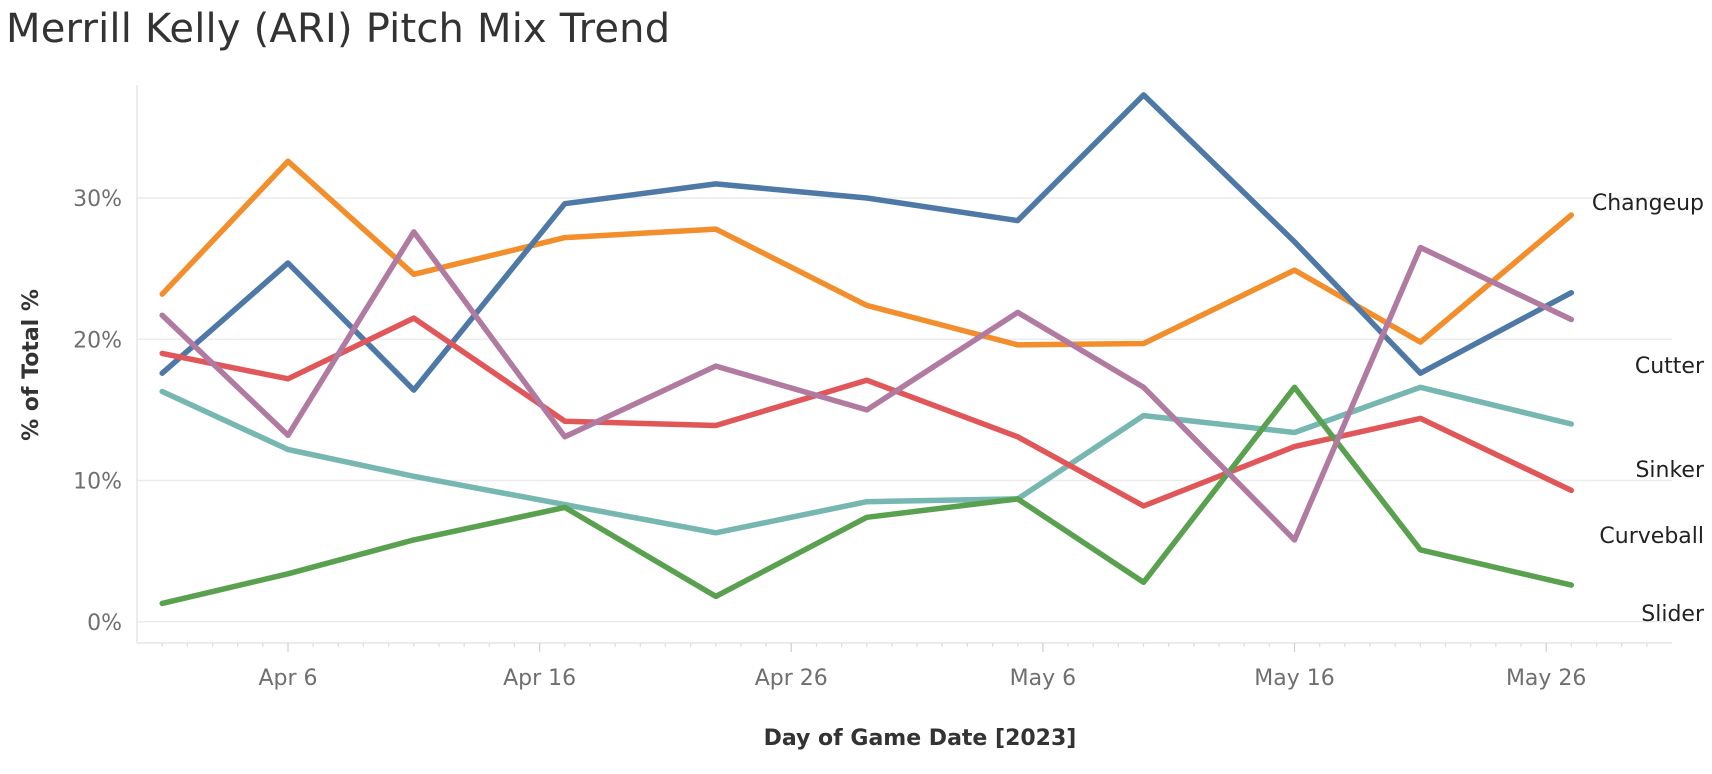 Image resolution: width=1712 pixels, height=774 pixels. I want to click on y-axis-title: % of Total %, so click(31, 365).